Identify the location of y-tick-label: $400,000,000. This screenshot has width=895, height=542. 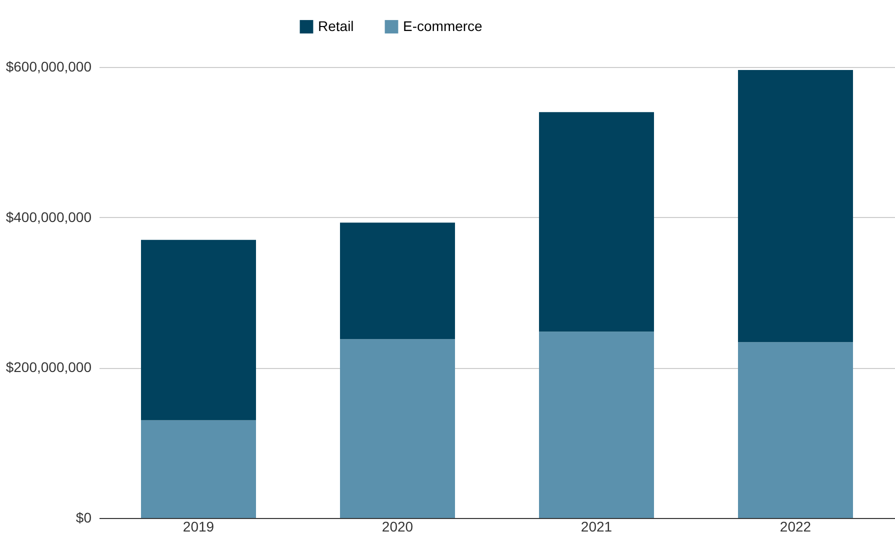
(49, 216).